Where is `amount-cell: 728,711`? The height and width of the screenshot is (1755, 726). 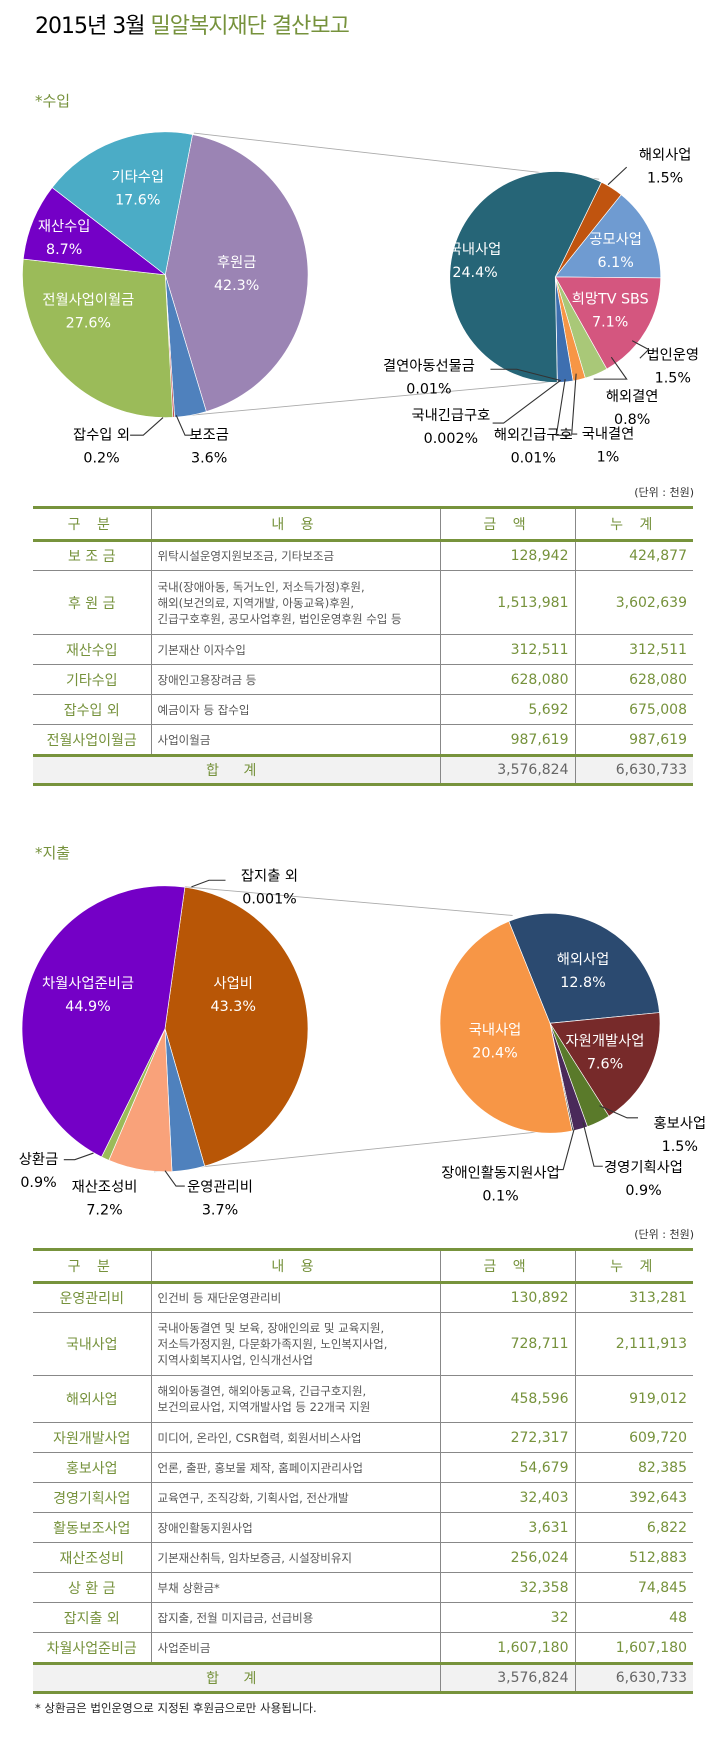
amount-cell: 728,711 is located at coordinates (507, 1344).